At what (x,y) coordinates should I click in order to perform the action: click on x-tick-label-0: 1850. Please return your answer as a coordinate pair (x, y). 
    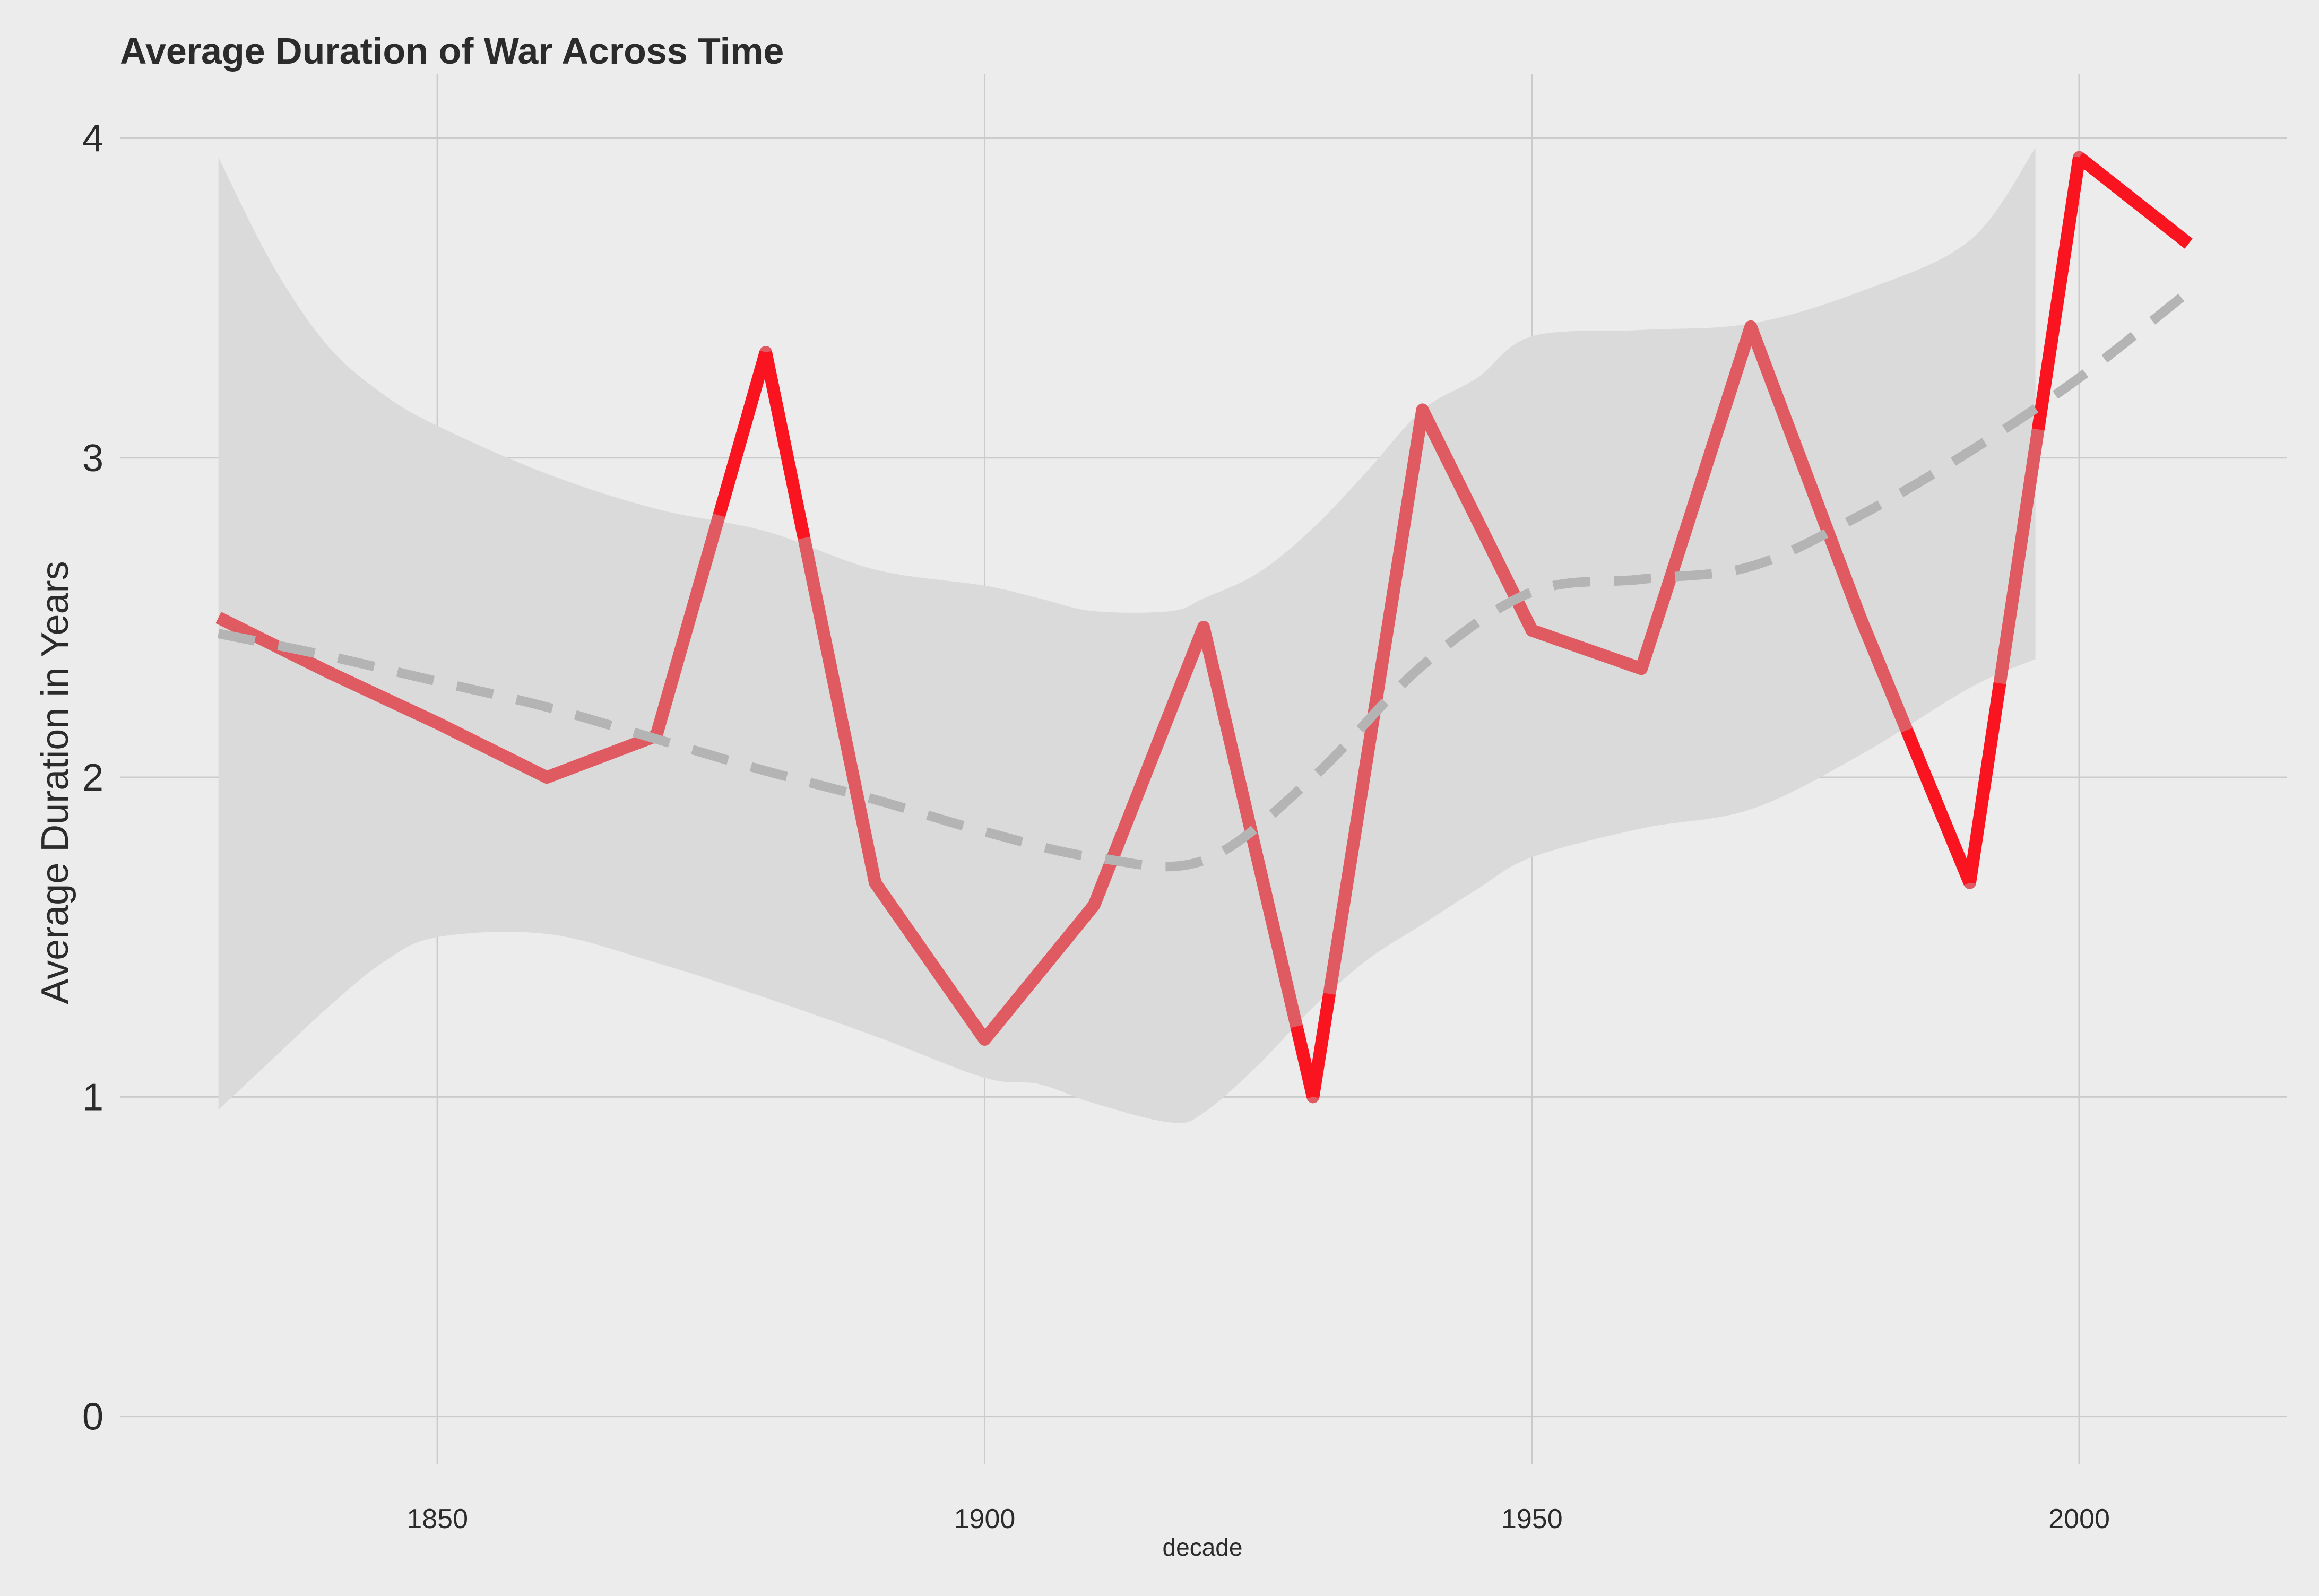
    Looking at the image, I should click on (437, 1519).